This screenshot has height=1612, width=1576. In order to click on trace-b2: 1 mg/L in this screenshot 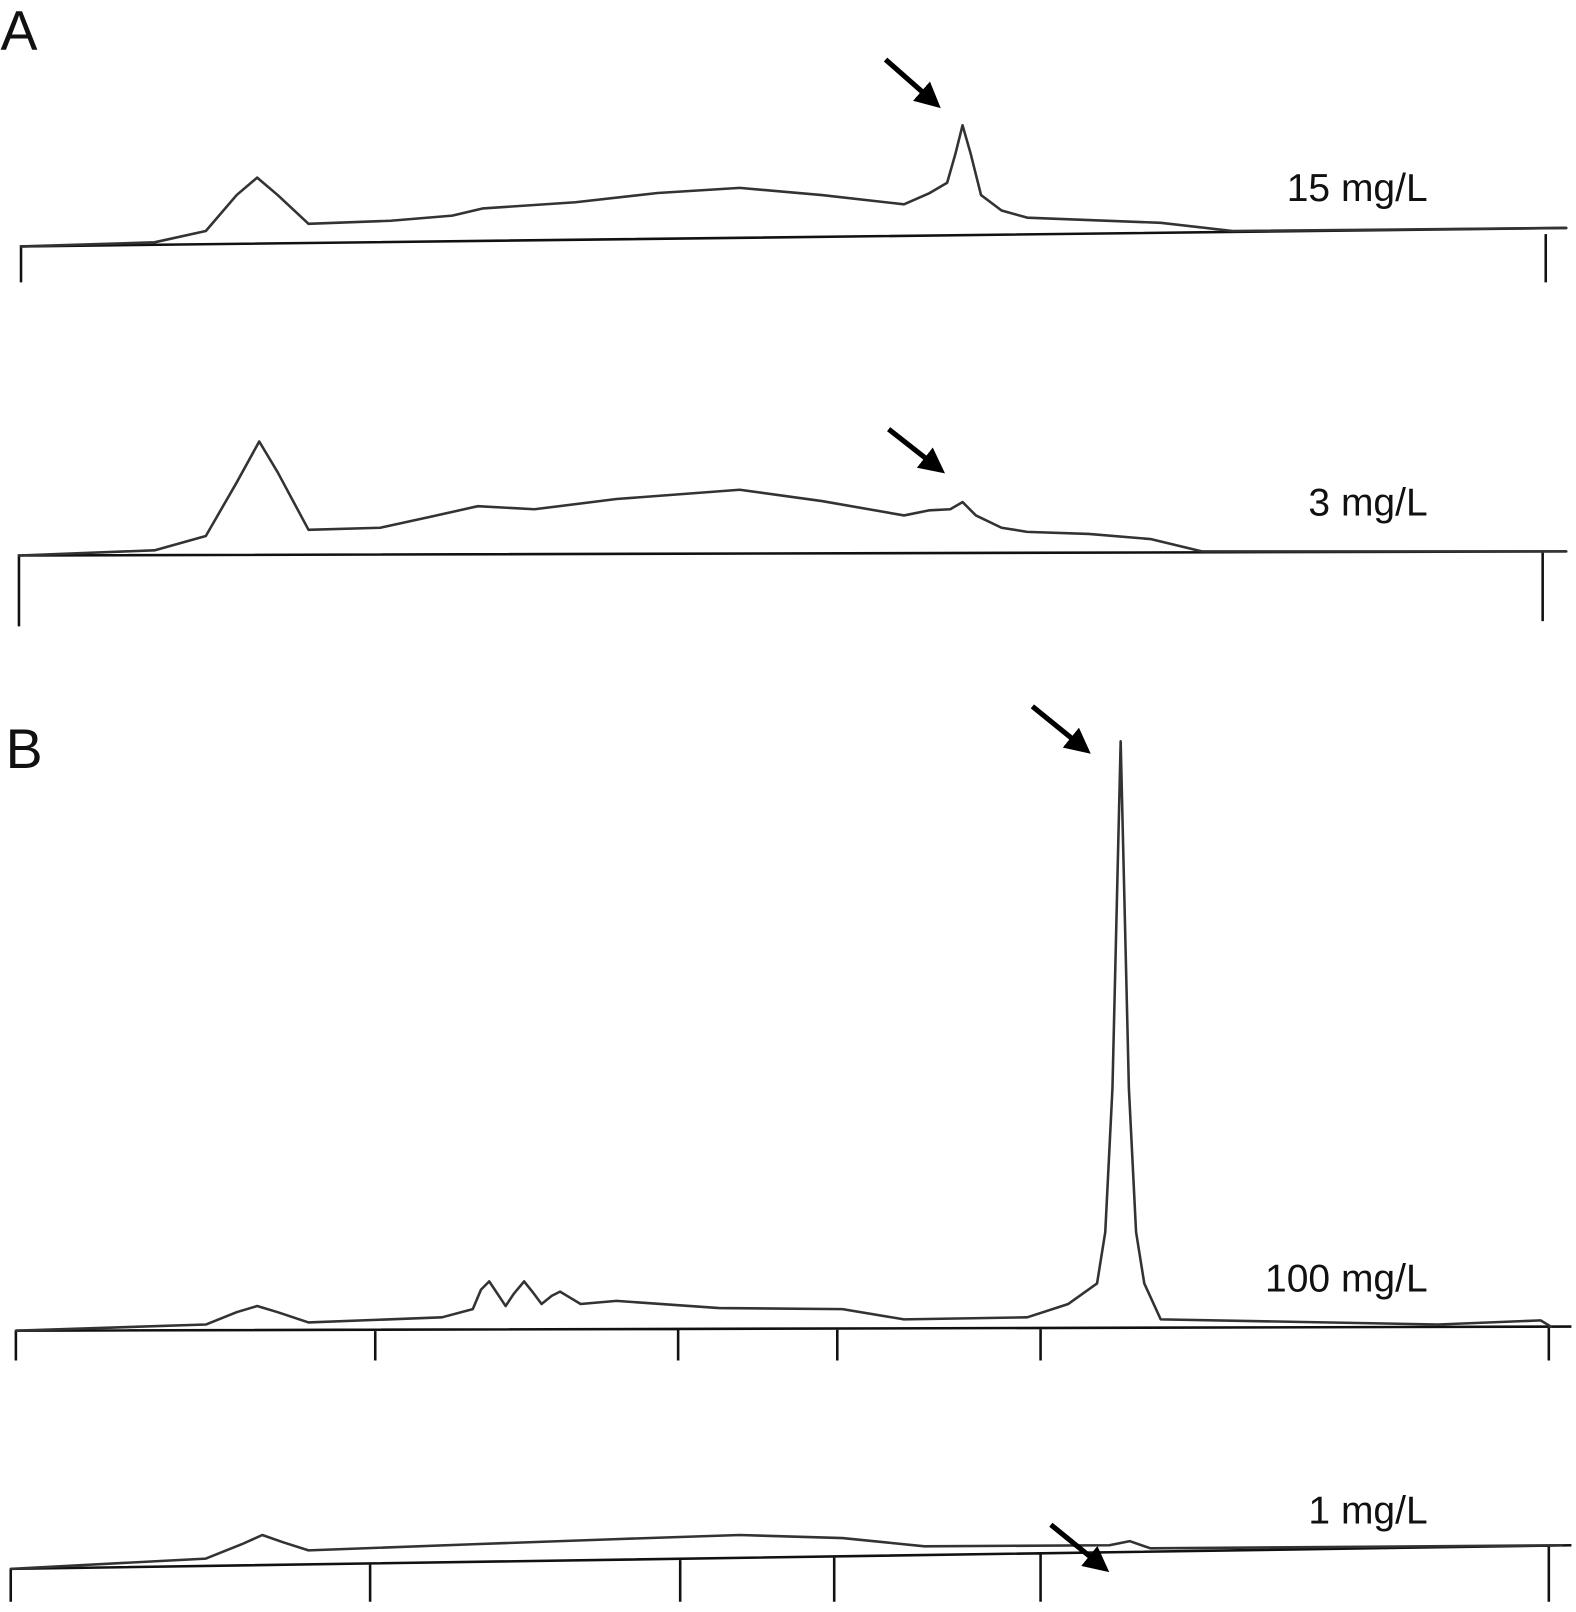, I will do `click(790, 1546)`.